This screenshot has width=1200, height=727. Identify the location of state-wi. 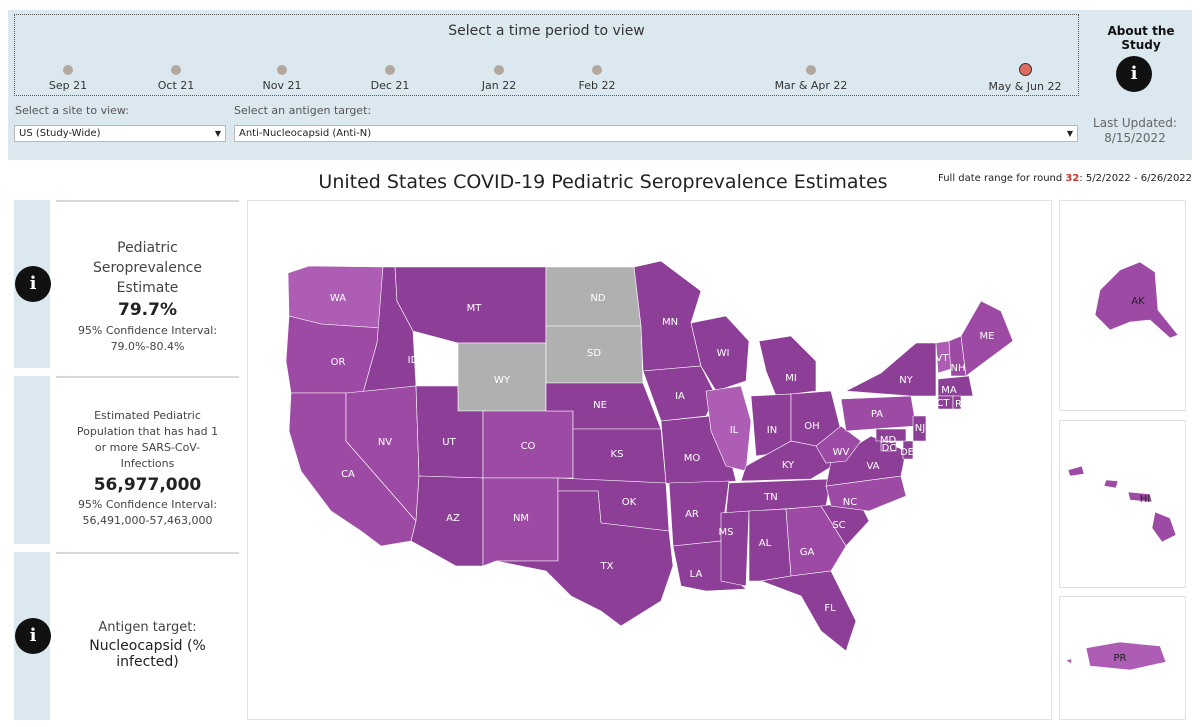
(720, 353).